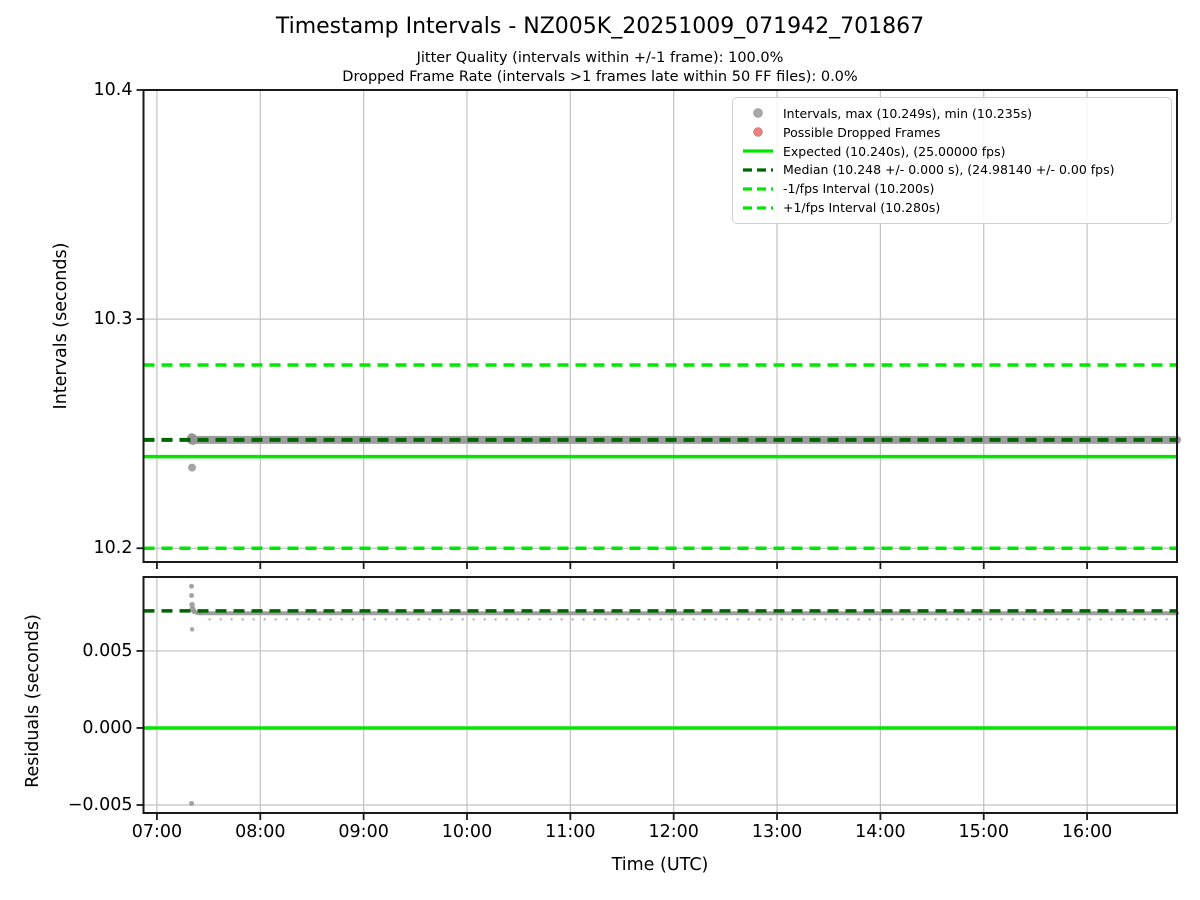 The image size is (1200, 900). What do you see at coordinates (908, 113) in the screenshot?
I see `legend-item-label: Intervals, max (10.249s), min (10.235s)` at bounding box center [908, 113].